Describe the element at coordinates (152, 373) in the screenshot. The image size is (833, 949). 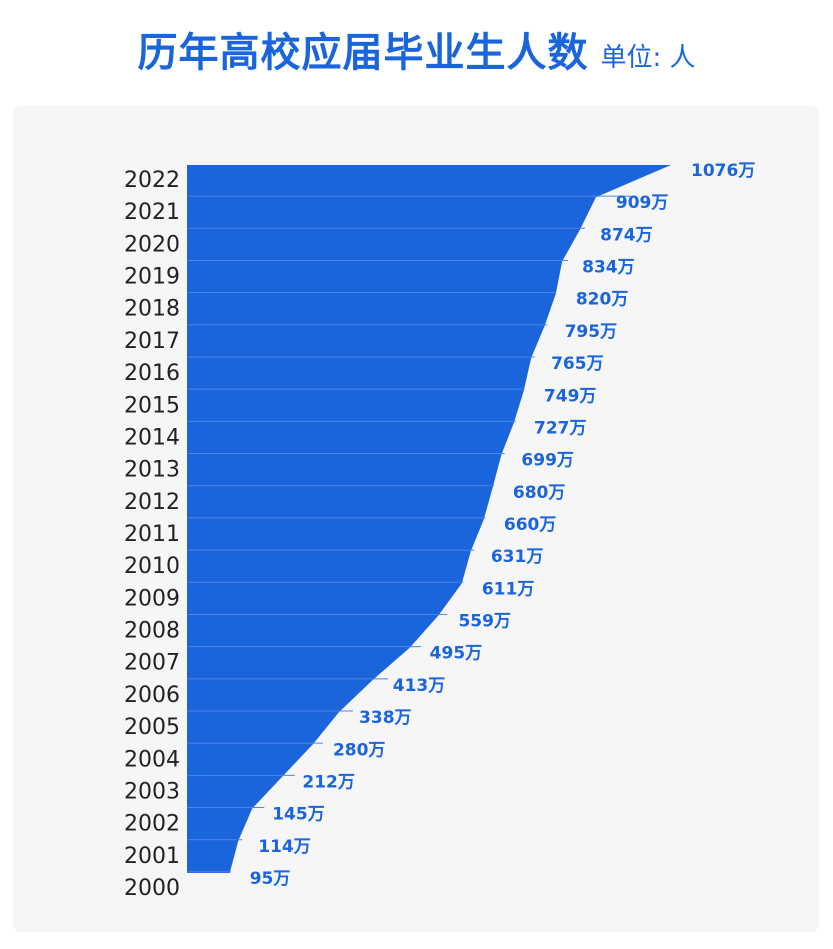
I see `year-label: 2016` at that location.